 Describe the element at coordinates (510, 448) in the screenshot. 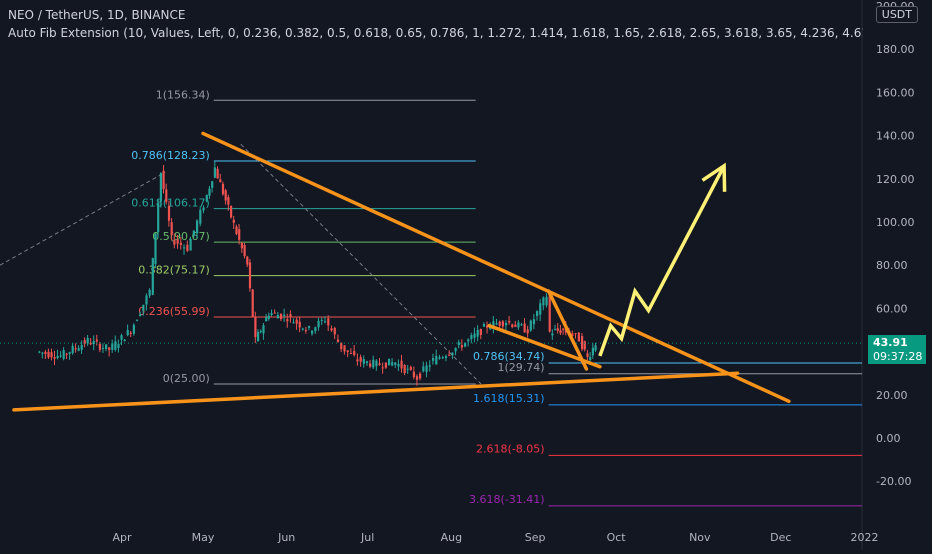

I see `fib-extension-label: 2.618(-8.05)` at that location.